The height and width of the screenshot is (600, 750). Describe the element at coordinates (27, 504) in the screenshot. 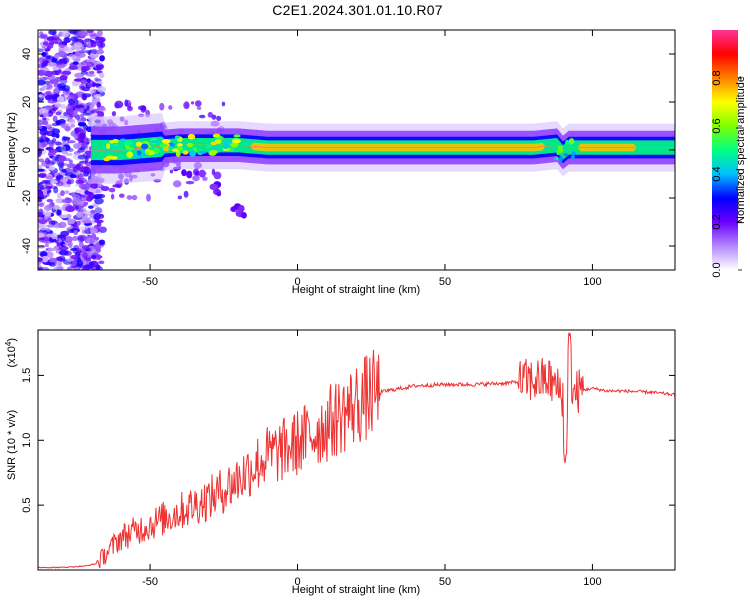

I see `snr-y-tick-label: 0.5` at that location.